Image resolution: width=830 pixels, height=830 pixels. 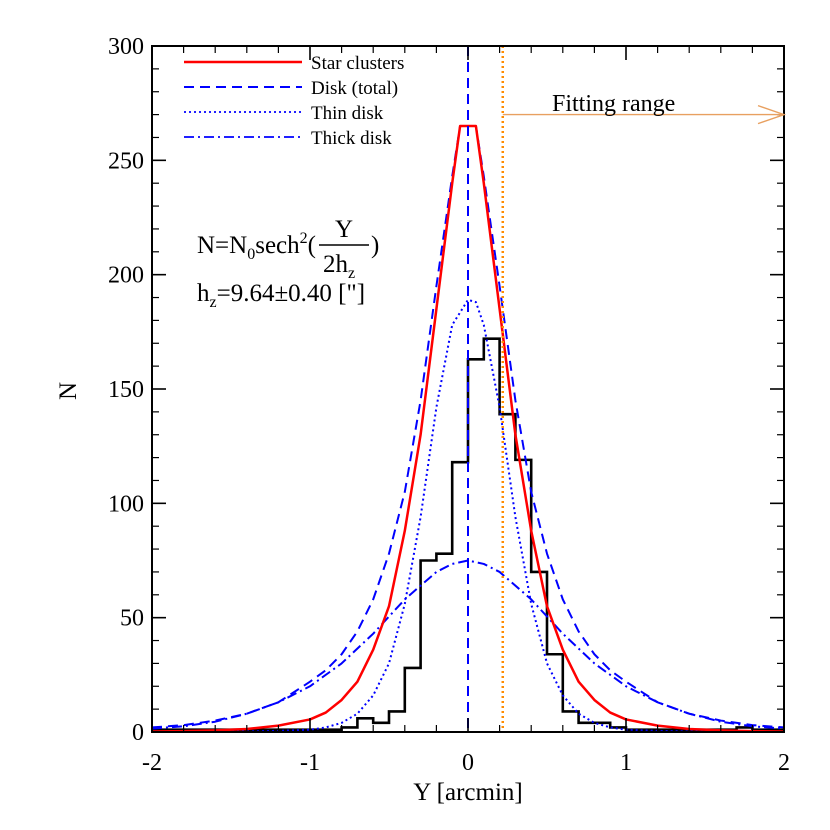 I want to click on x-tick-label: -2, so click(x=152, y=763).